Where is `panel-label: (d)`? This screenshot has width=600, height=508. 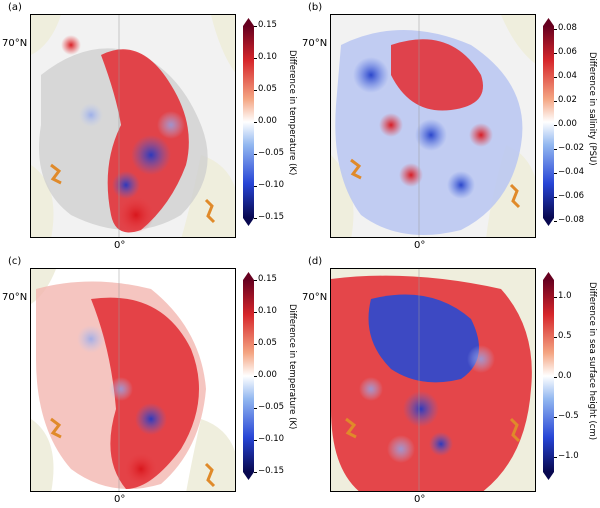 panel-label: (d) is located at coordinates (315, 261).